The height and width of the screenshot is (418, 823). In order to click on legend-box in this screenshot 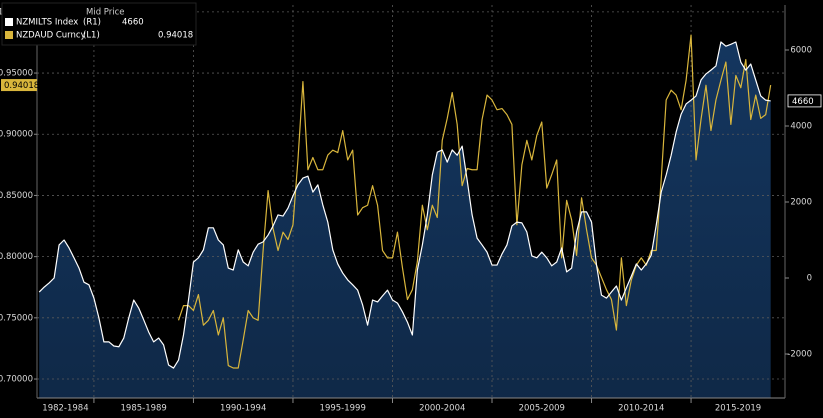, I will do `click(99, 24)`.